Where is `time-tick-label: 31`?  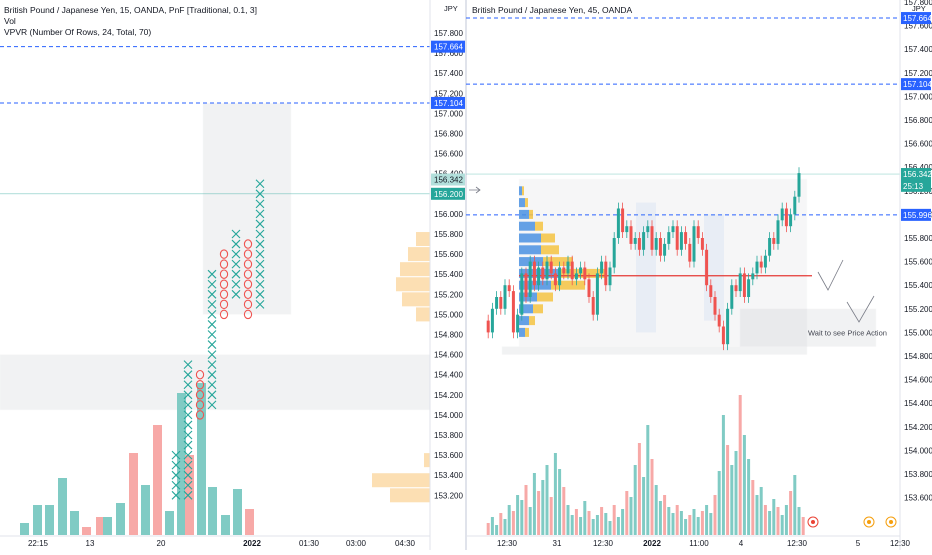 time-tick-label: 31 is located at coordinates (557, 543).